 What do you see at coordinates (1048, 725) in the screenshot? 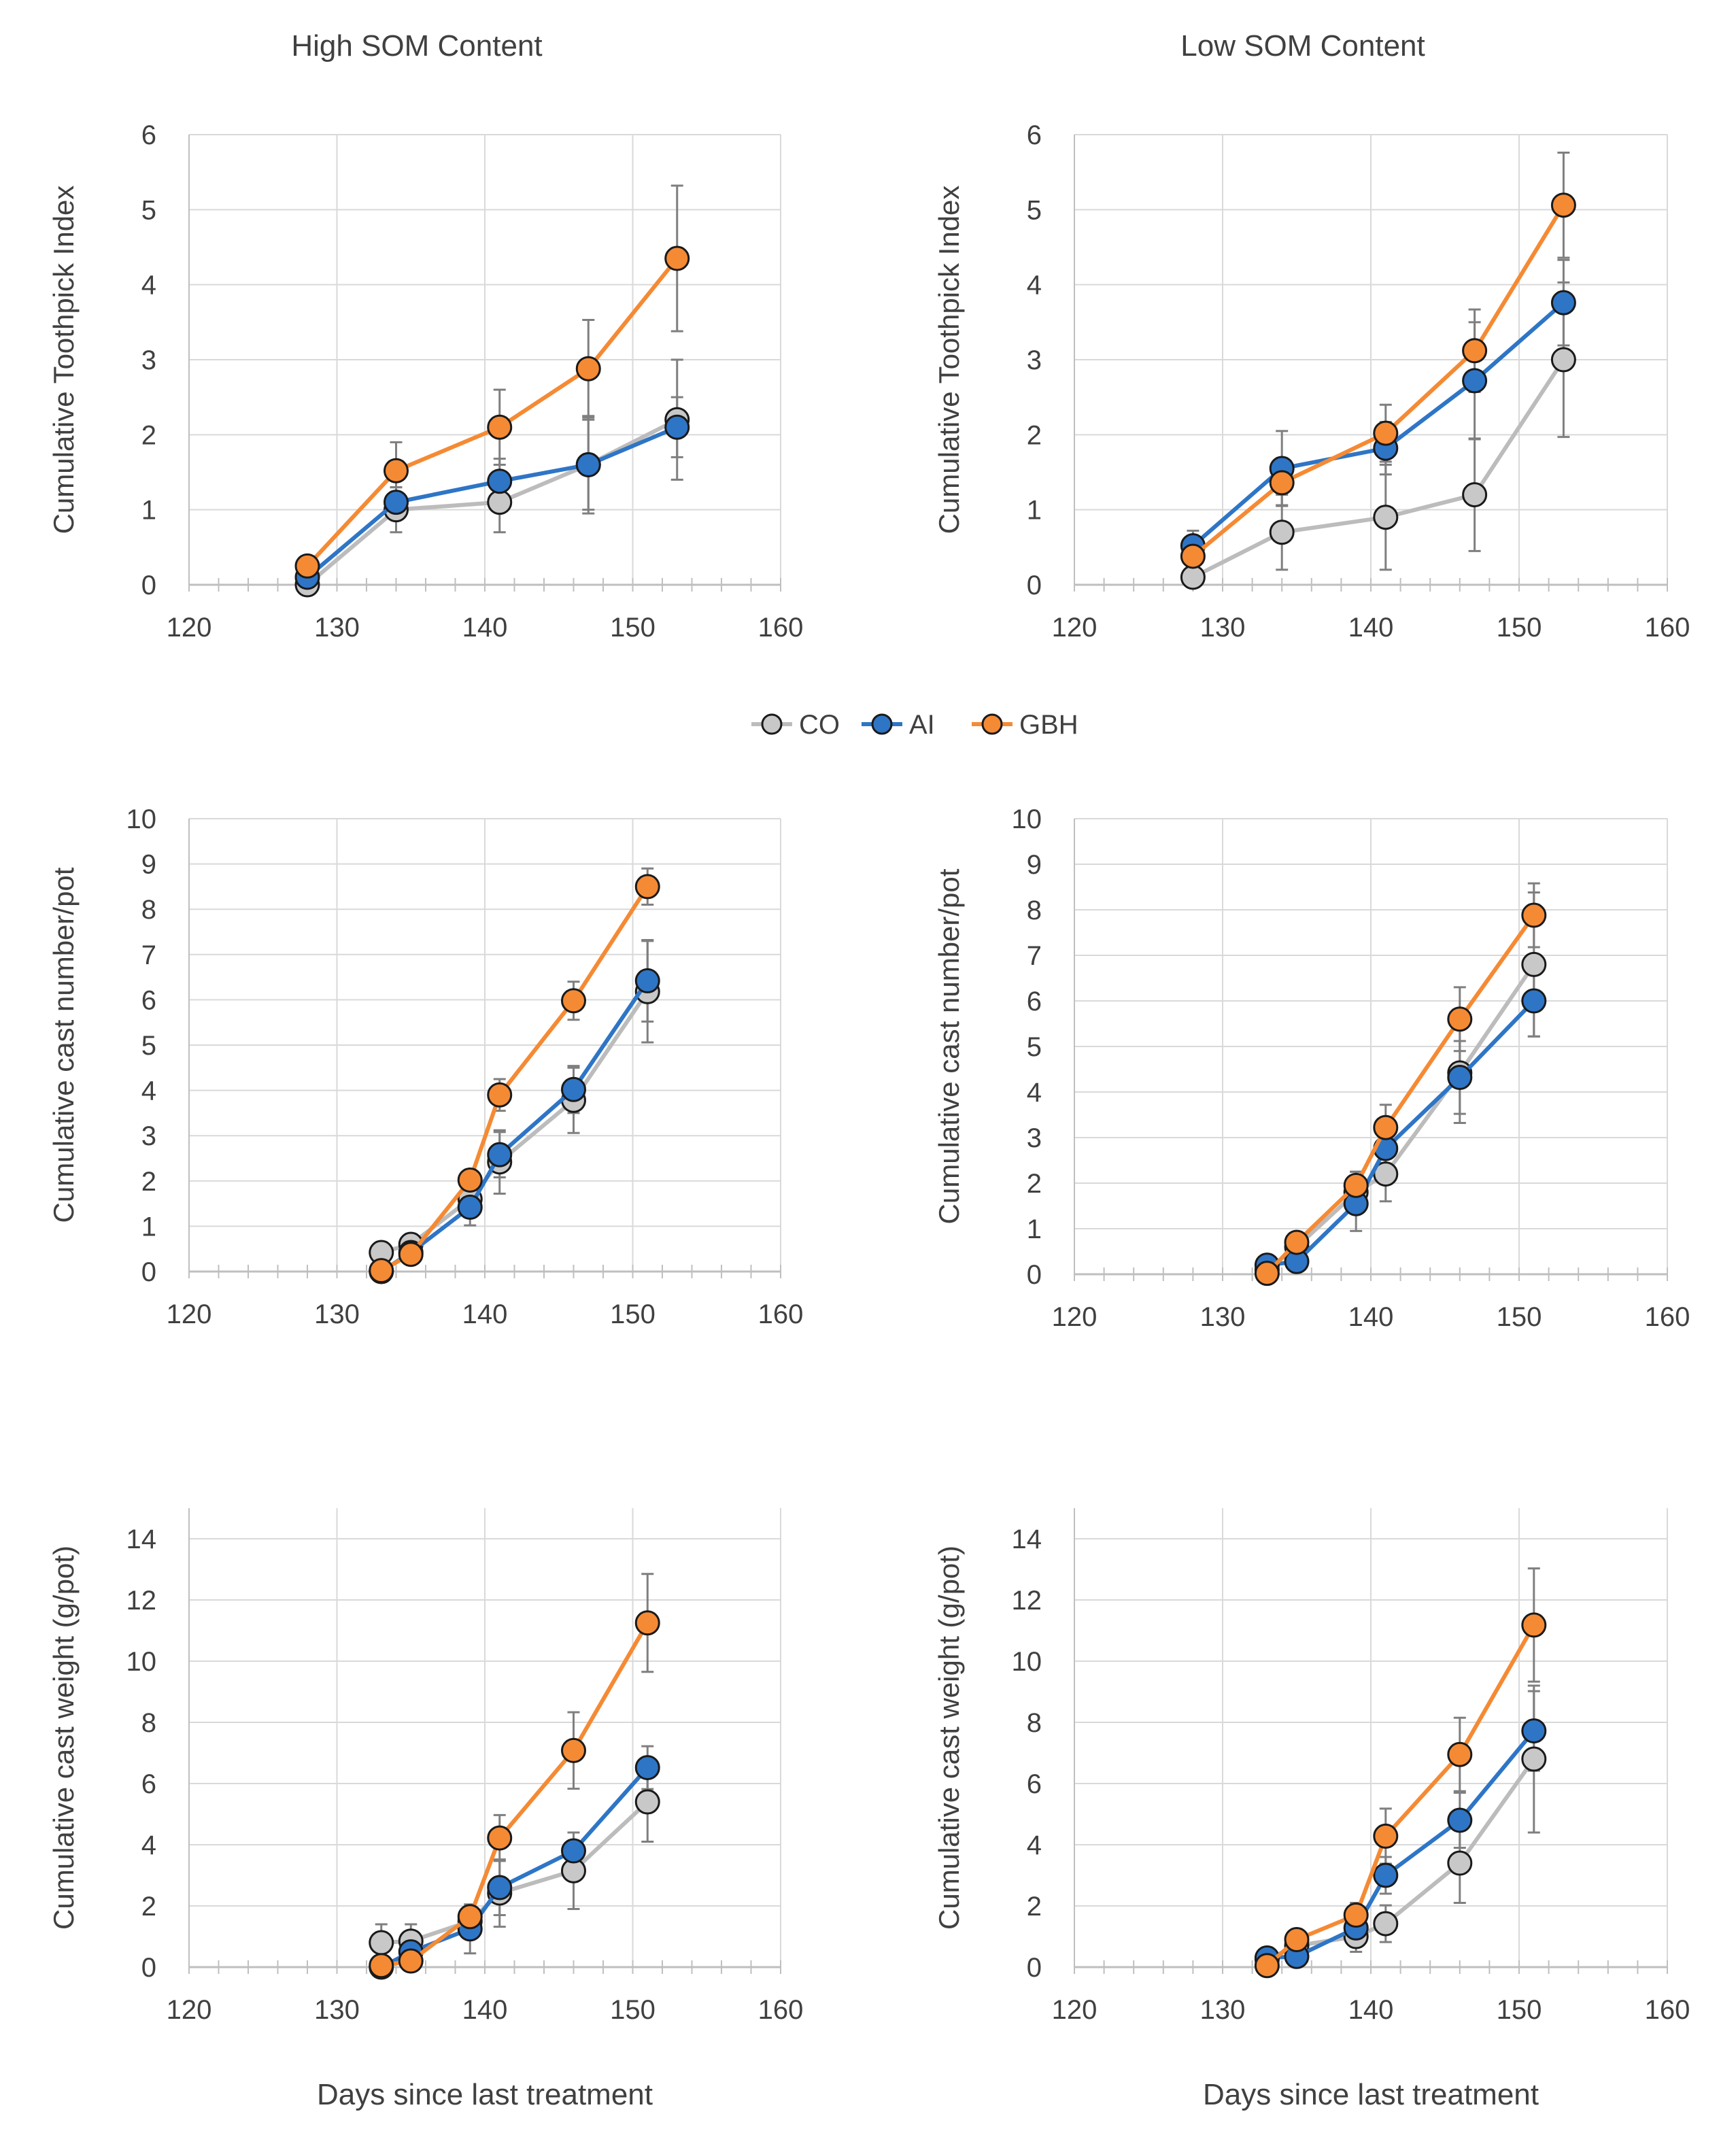
I see `legend-label: GBH` at bounding box center [1048, 725].